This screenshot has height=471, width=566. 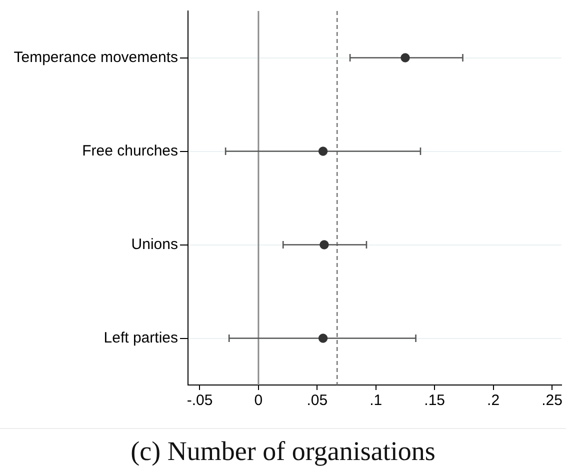 I want to click on x-tick-label: 0, so click(x=258, y=401).